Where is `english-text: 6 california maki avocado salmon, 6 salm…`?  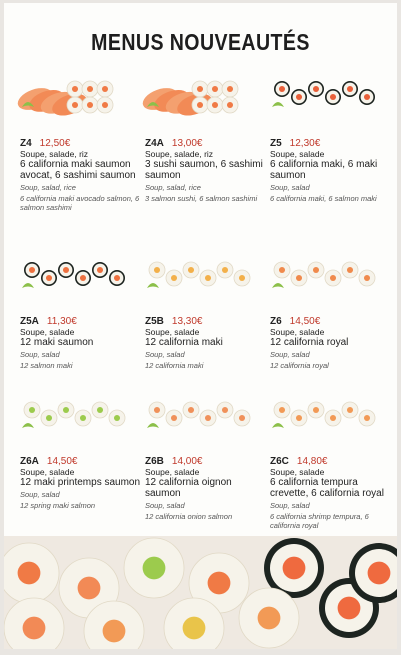 english-text: 6 california maki avocado salmon, 6 salm… is located at coordinates (80, 203).